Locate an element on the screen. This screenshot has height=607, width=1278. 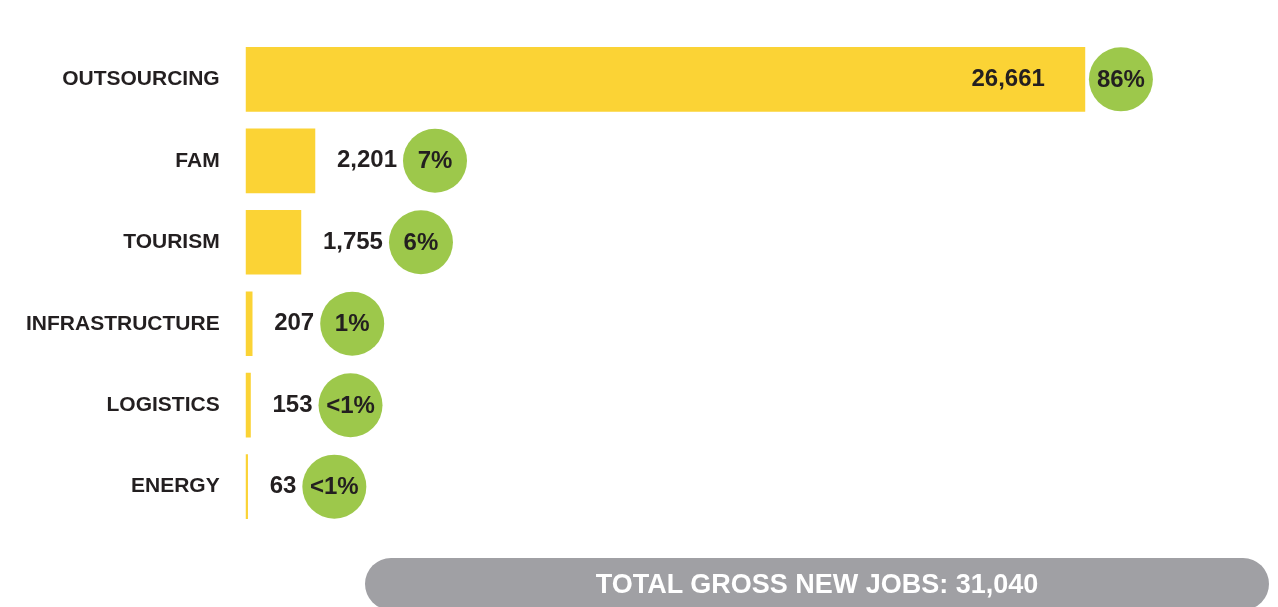
data-label: 153 is located at coordinates (292, 403).